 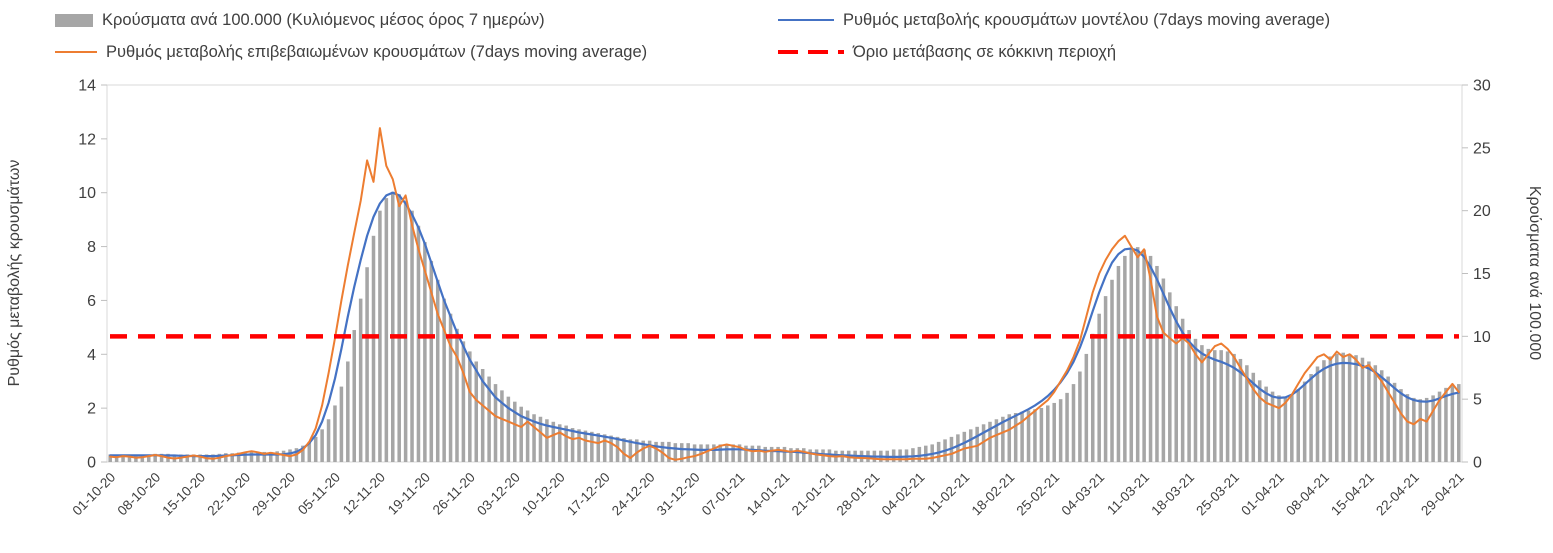 I want to click on svg-text: 15-04-21, so click(x=1352, y=494).